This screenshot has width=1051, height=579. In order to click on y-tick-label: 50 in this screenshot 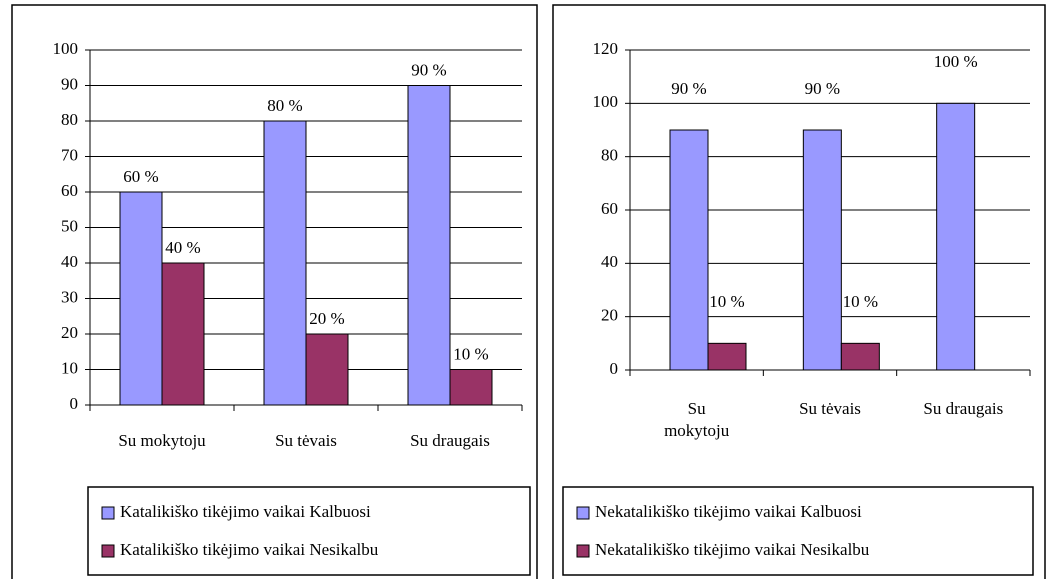, I will do `click(69, 225)`.